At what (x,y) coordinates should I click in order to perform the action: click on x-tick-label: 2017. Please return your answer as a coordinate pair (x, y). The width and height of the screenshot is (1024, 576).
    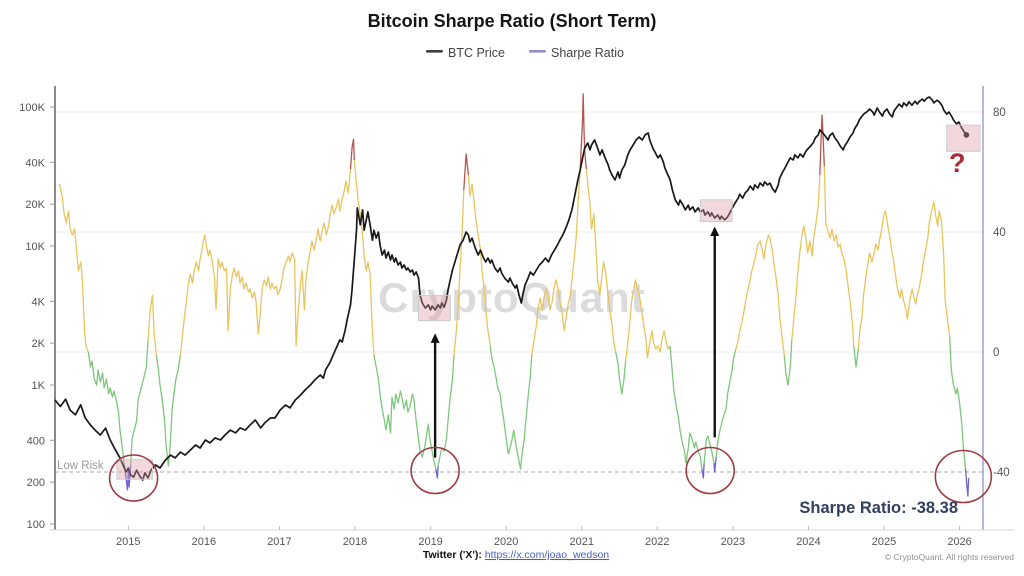
    Looking at the image, I should click on (279, 542).